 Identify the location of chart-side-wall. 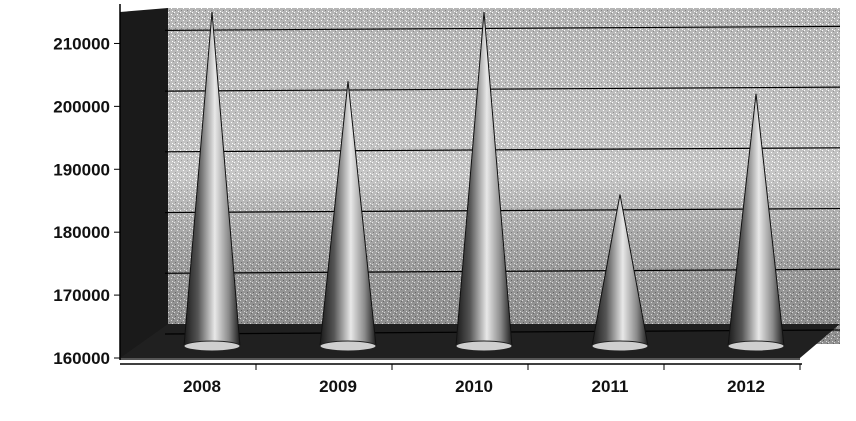
(144, 183).